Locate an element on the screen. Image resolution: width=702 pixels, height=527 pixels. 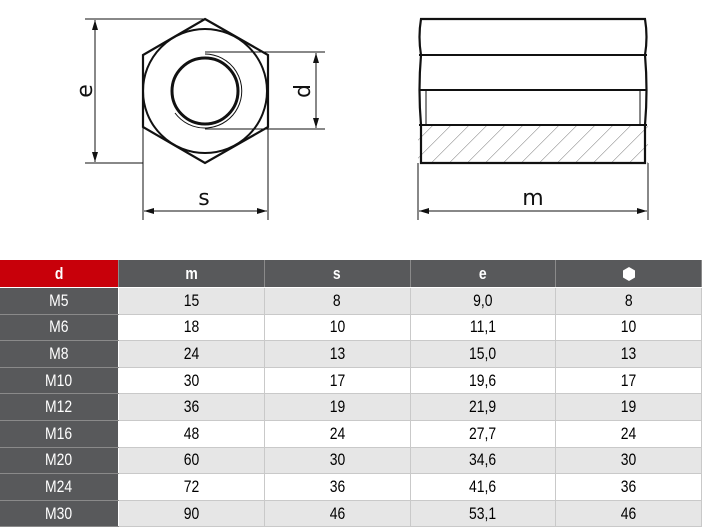
cell-wrench-size: 8 is located at coordinates (628, 301).